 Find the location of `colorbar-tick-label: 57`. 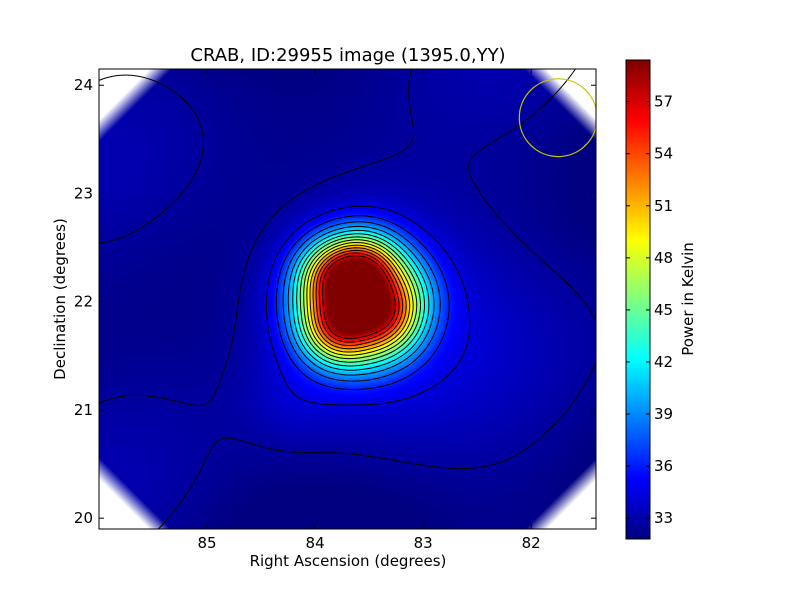

colorbar-tick-label: 57 is located at coordinates (663, 102).